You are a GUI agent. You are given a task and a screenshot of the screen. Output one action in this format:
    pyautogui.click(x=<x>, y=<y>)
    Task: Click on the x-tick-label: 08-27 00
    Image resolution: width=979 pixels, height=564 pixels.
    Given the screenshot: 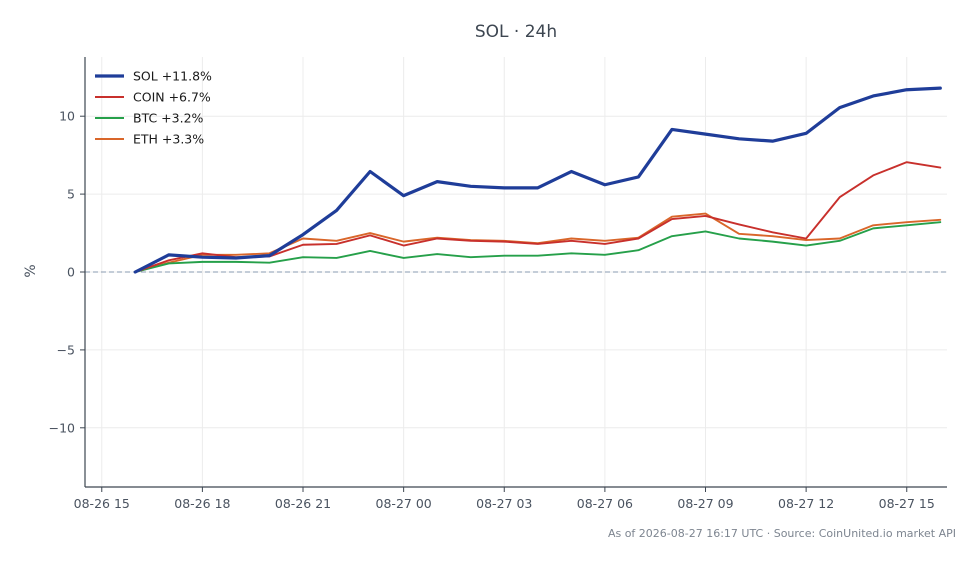 What is the action you would take?
    pyautogui.click(x=404, y=503)
    